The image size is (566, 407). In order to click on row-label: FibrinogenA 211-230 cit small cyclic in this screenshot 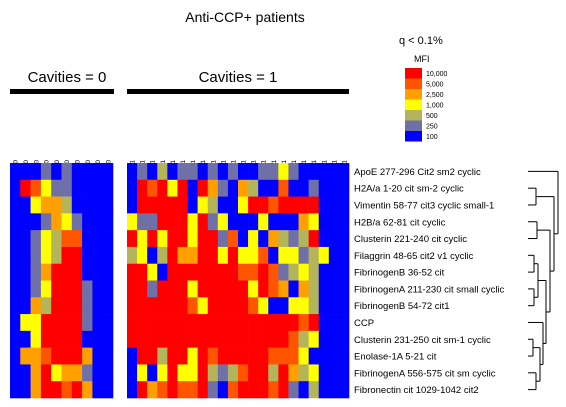, I will do `click(429, 289)`.